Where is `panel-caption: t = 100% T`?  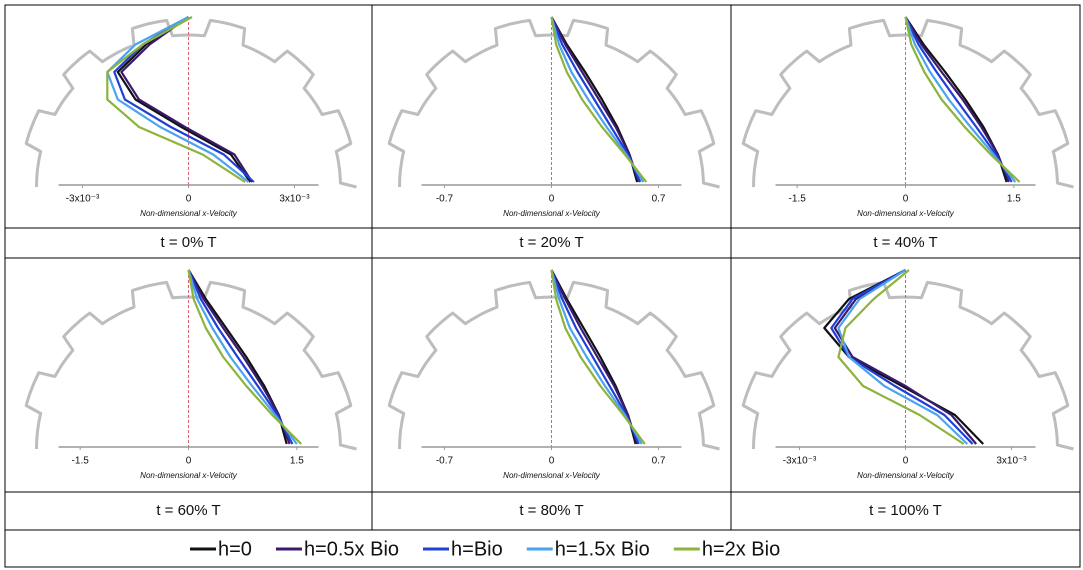 panel-caption: t = 100% T is located at coordinates (905, 510).